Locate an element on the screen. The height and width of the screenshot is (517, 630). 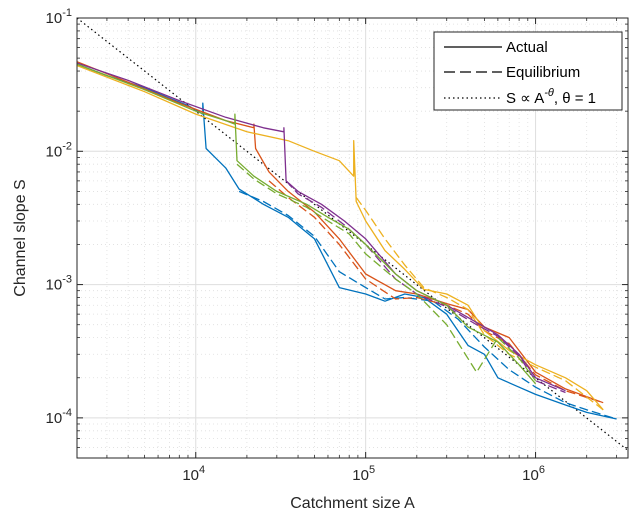
legend-entry-actual: Actual is located at coordinates (527, 47).